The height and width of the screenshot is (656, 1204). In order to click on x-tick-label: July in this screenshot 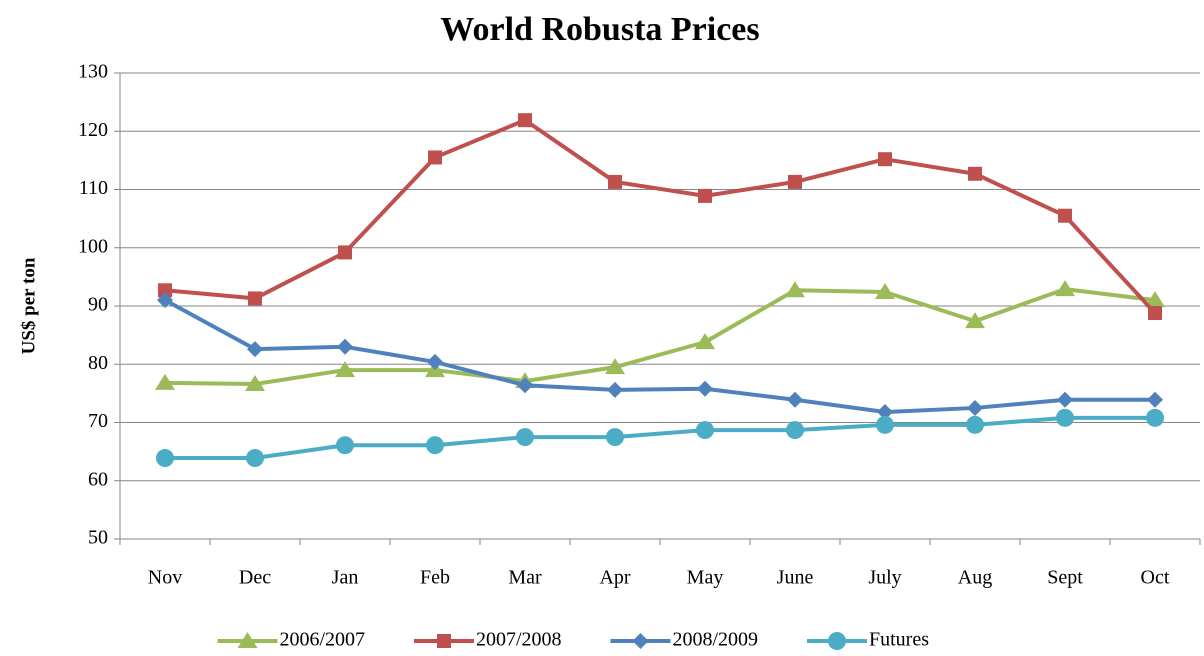, I will do `click(884, 578)`.